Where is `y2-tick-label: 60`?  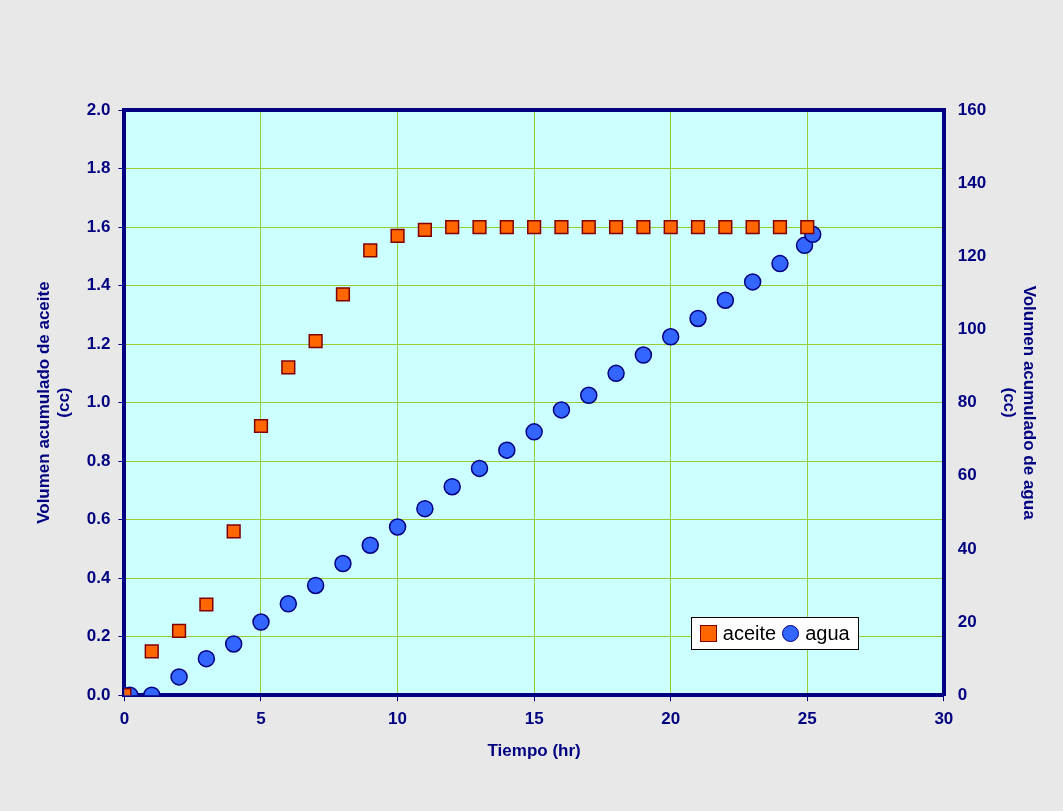
y2-tick-label: 60 is located at coordinates (967, 475).